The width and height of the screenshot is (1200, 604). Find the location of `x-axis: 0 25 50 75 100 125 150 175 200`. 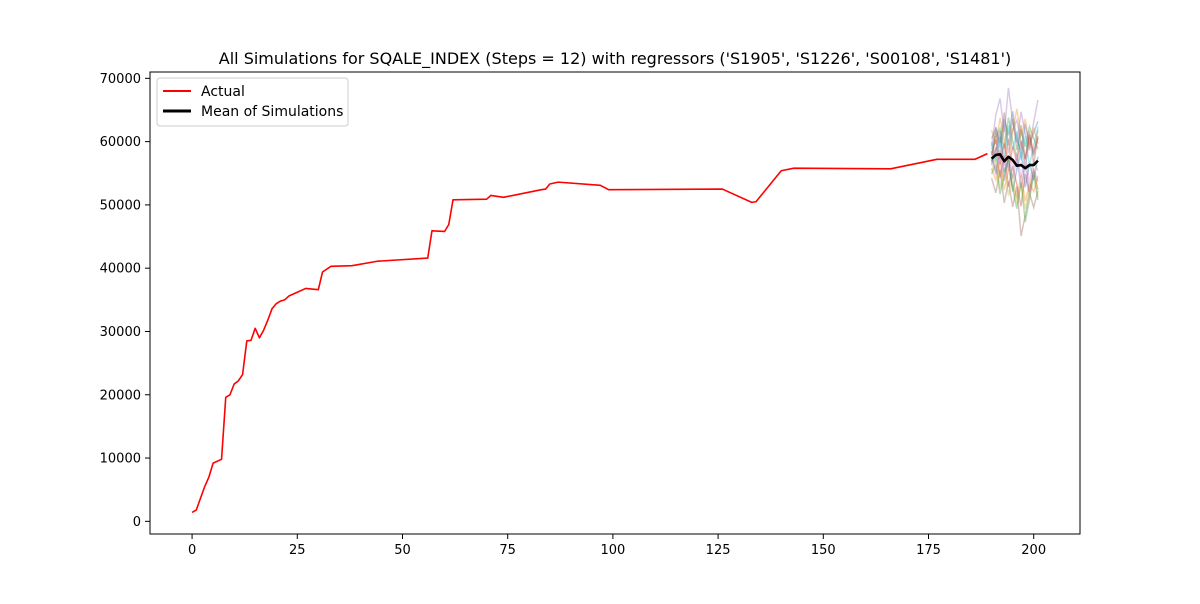

x-axis: 0 25 50 75 100 125 150 175 200 is located at coordinates (617, 546).